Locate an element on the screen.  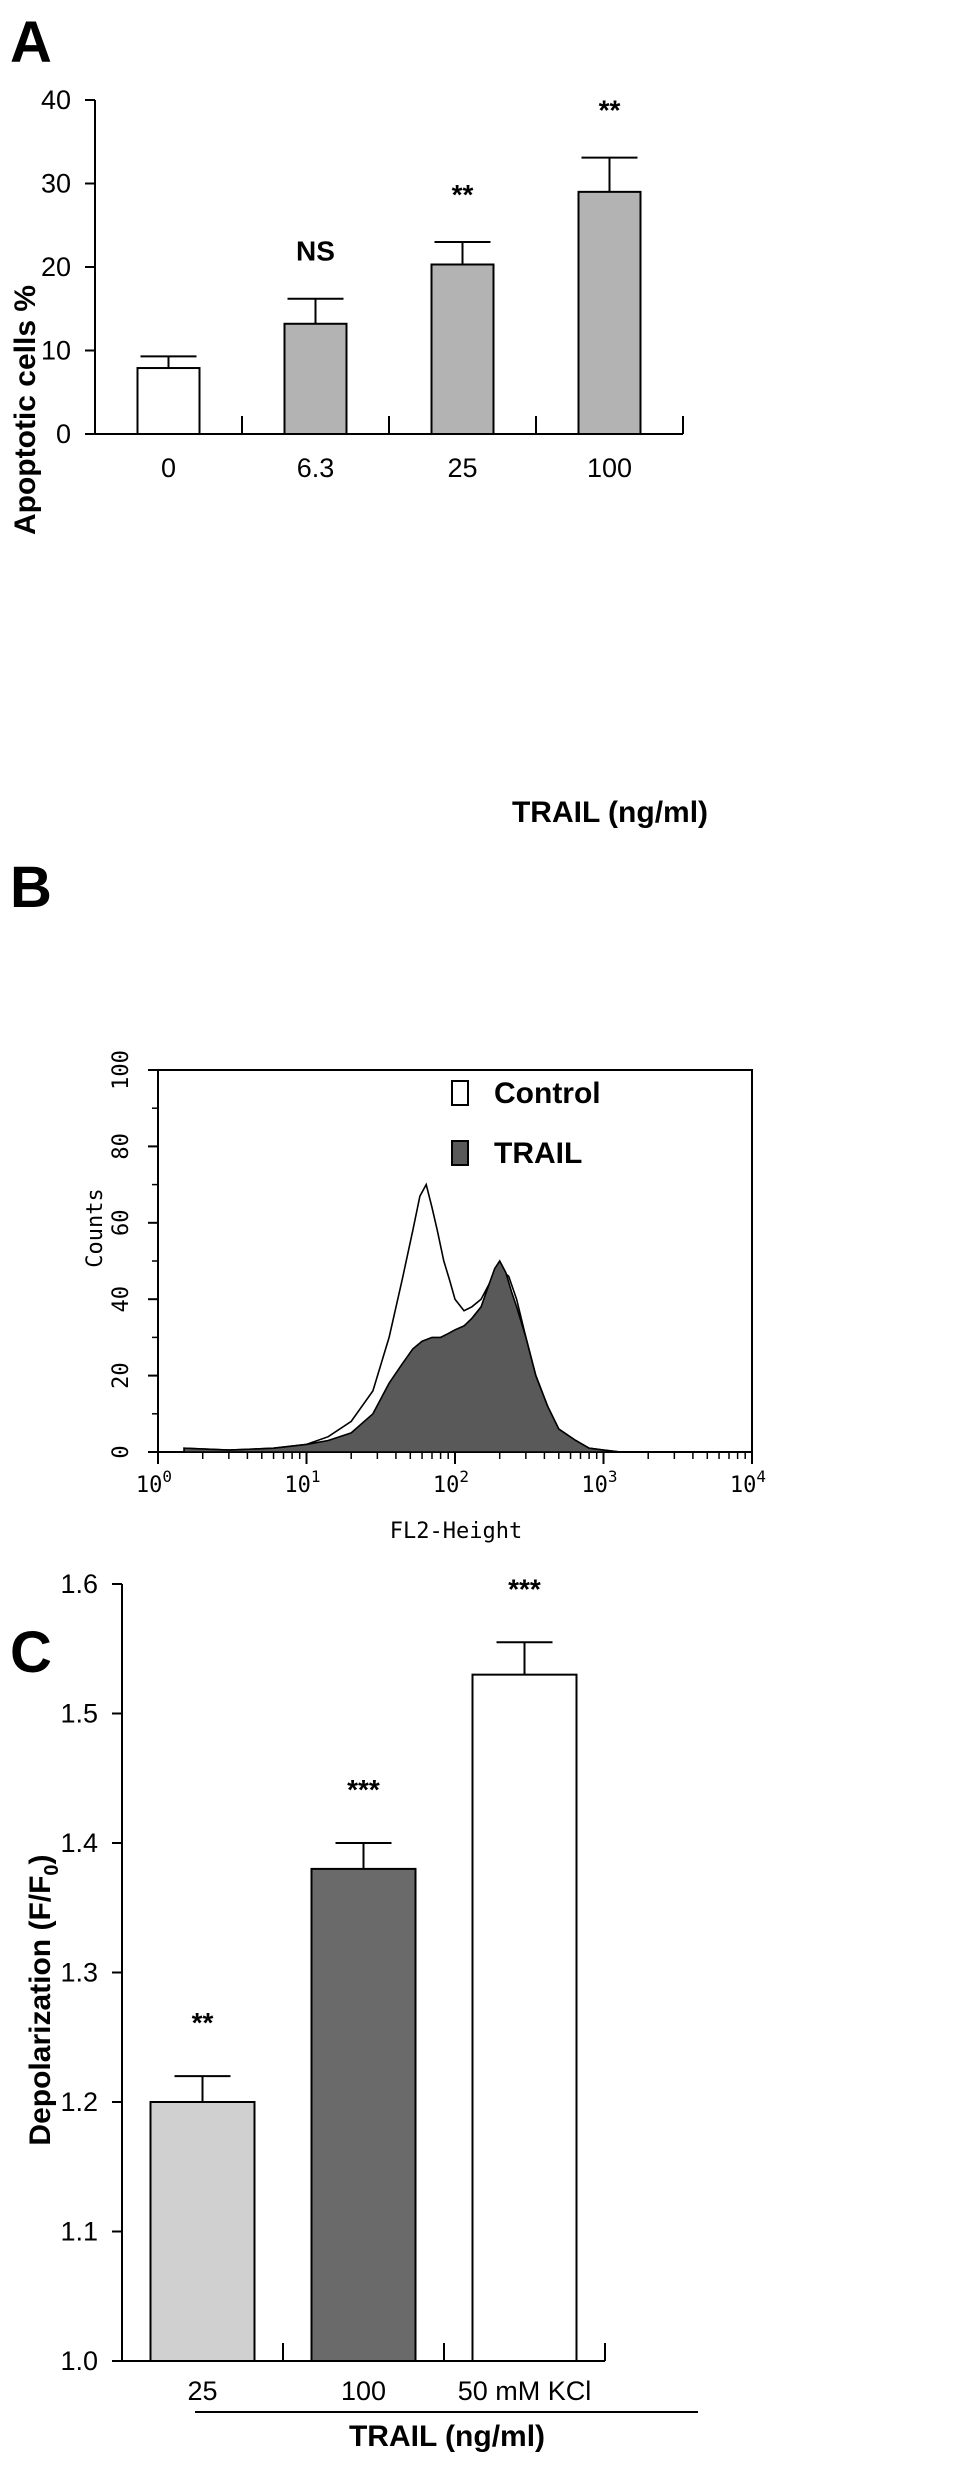
chart-c-category-label: 50 mM KCl is located at coordinates (525, 2391).